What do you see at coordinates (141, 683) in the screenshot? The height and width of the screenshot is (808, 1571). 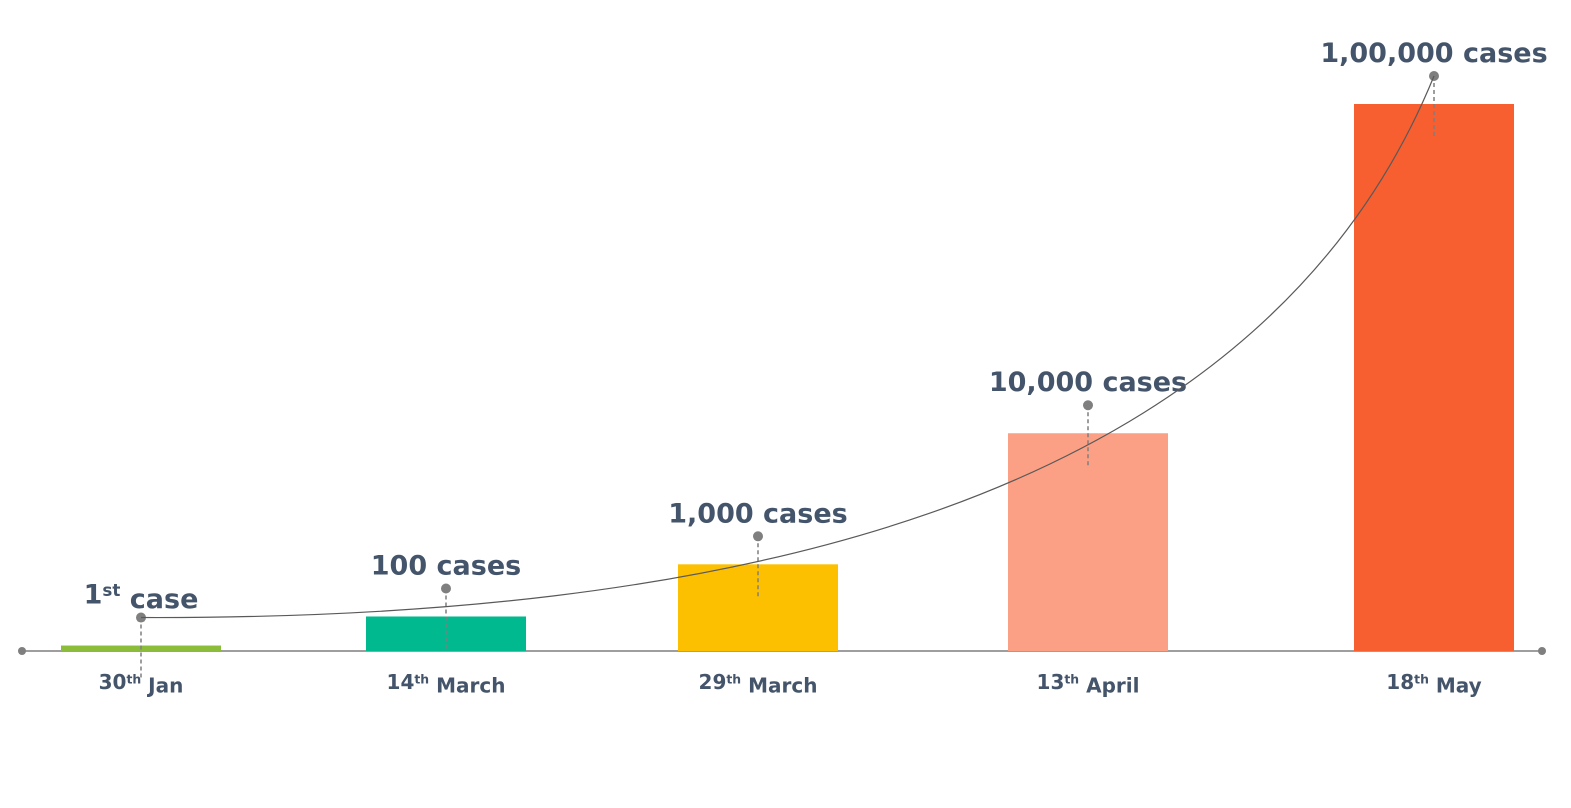 I see `x-tick-label: 30th Jan` at bounding box center [141, 683].